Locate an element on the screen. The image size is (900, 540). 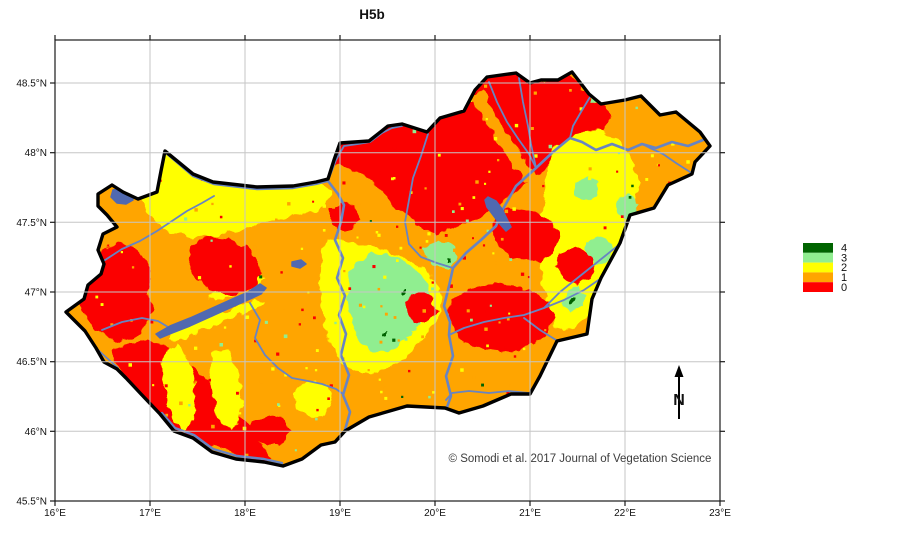
river-szamos is located at coordinates (666, 158).